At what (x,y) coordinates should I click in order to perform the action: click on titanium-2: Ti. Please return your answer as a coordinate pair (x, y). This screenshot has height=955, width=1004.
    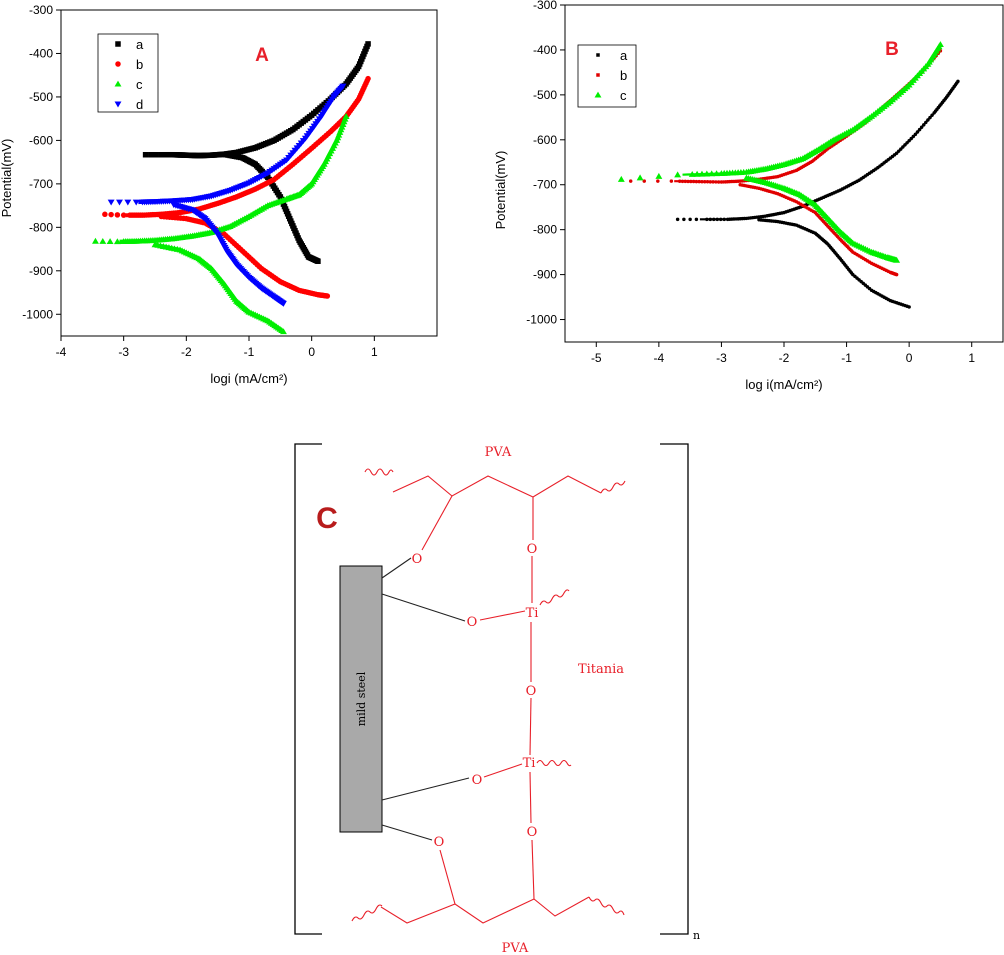
    Looking at the image, I should click on (529, 763).